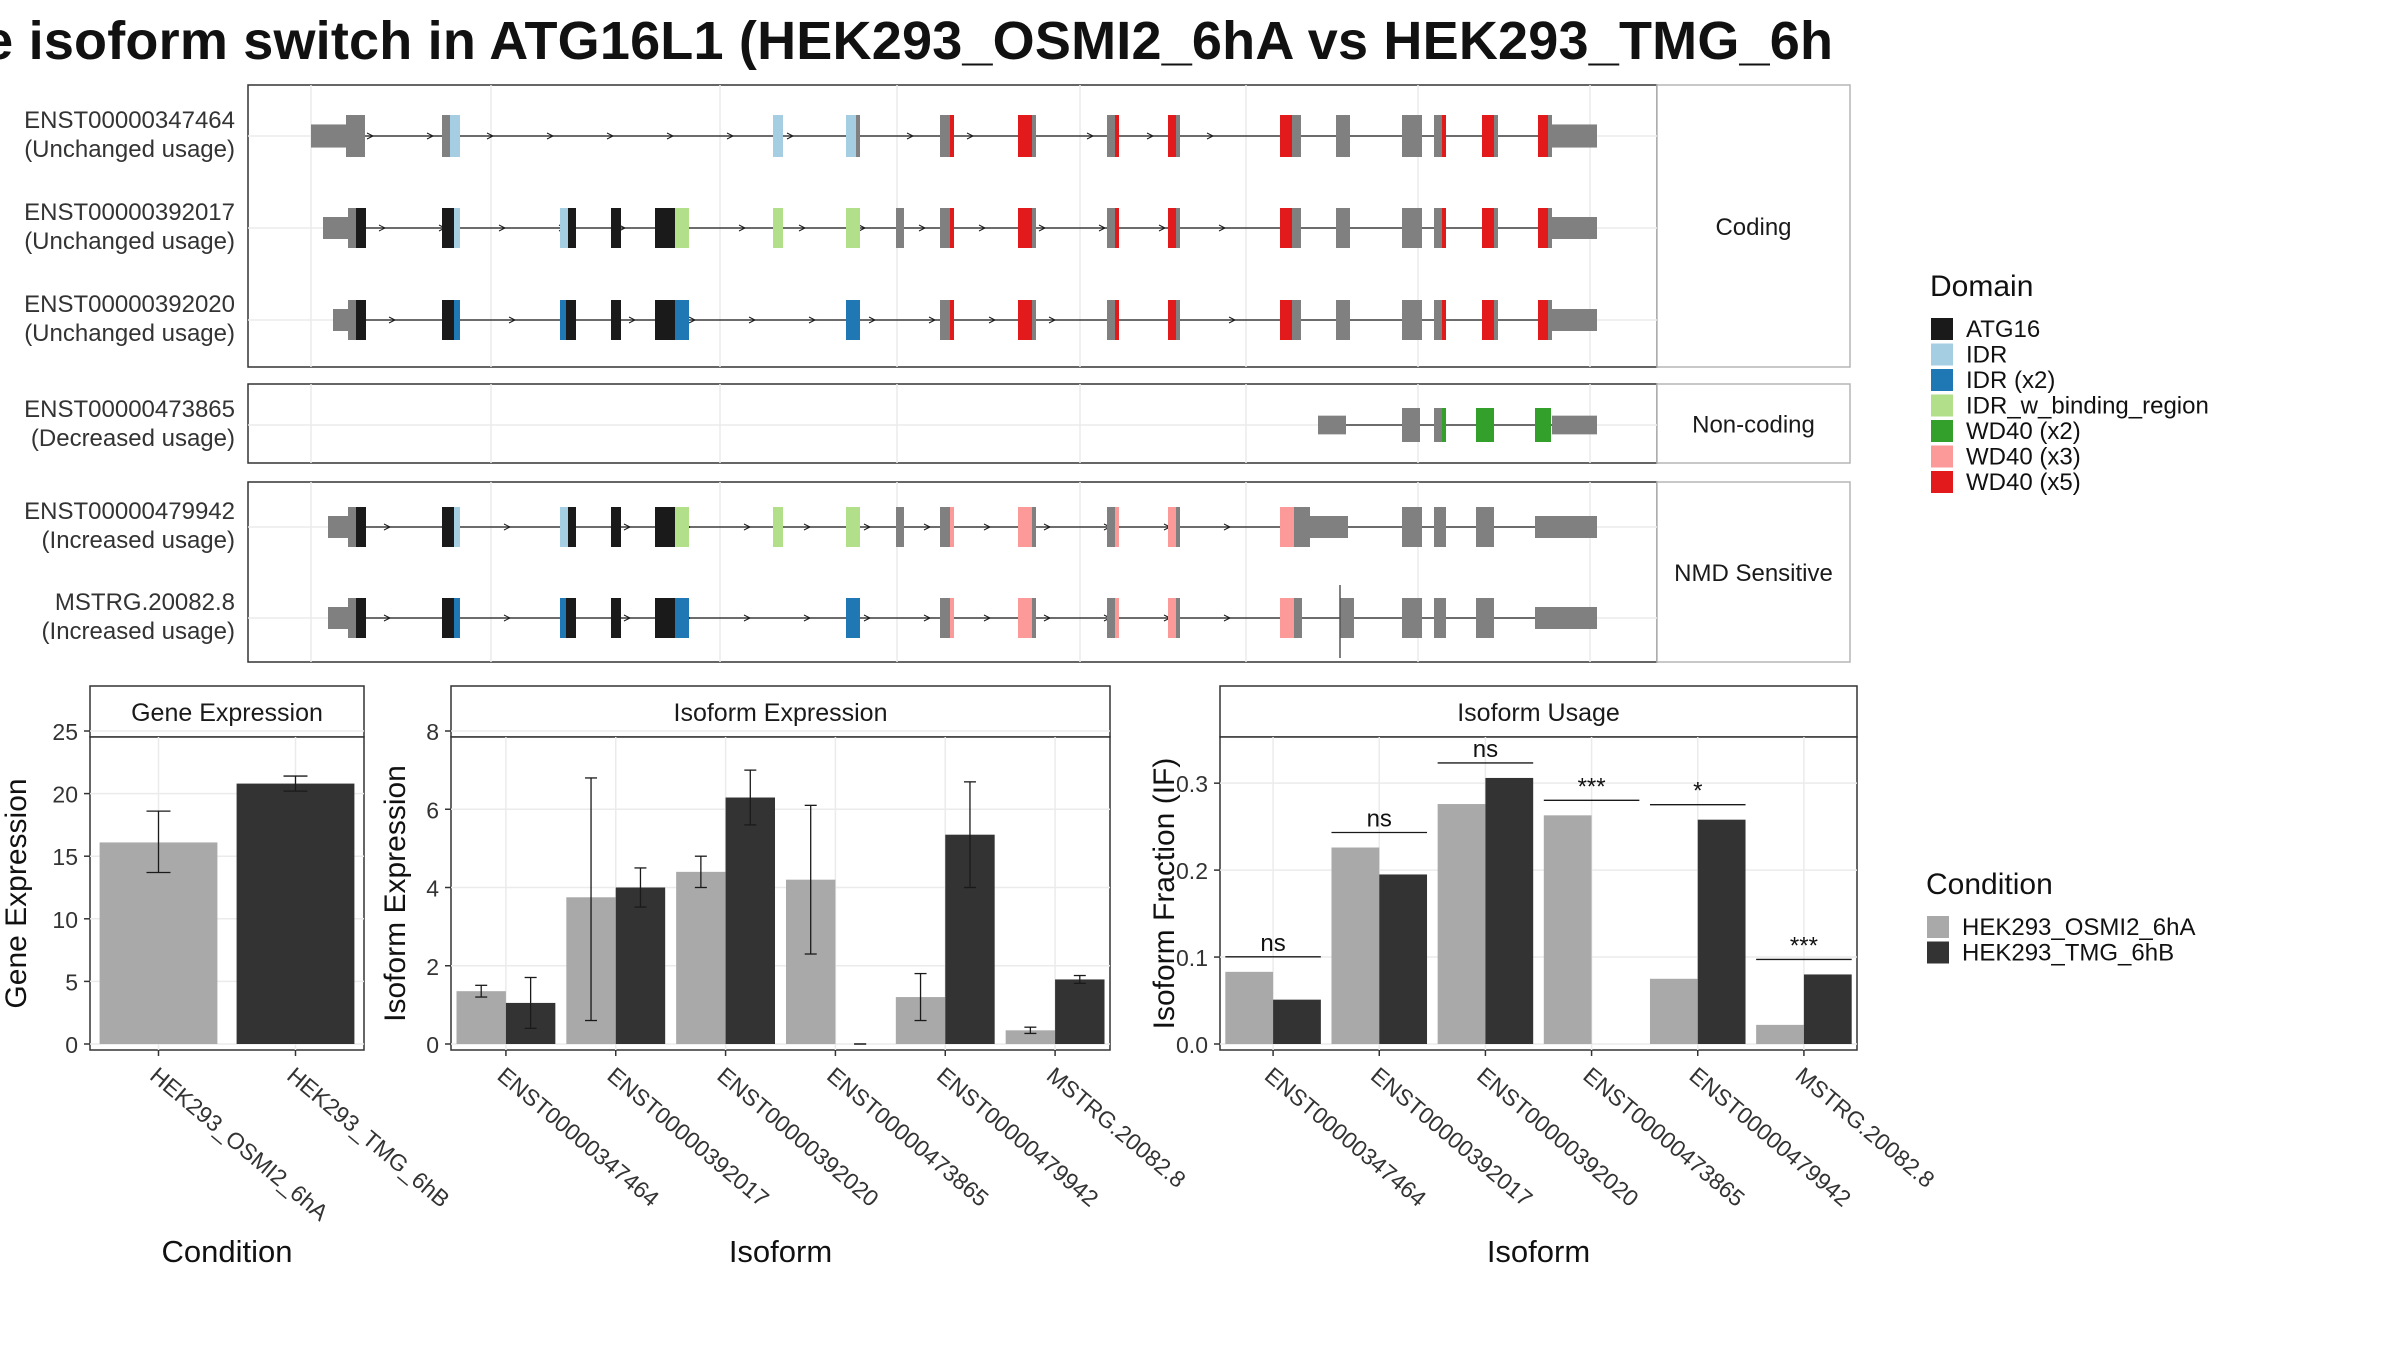 The width and height of the screenshot is (2400, 1350). Describe the element at coordinates (1753, 227) in the screenshot. I see `facet-strip-label: Coding` at that location.